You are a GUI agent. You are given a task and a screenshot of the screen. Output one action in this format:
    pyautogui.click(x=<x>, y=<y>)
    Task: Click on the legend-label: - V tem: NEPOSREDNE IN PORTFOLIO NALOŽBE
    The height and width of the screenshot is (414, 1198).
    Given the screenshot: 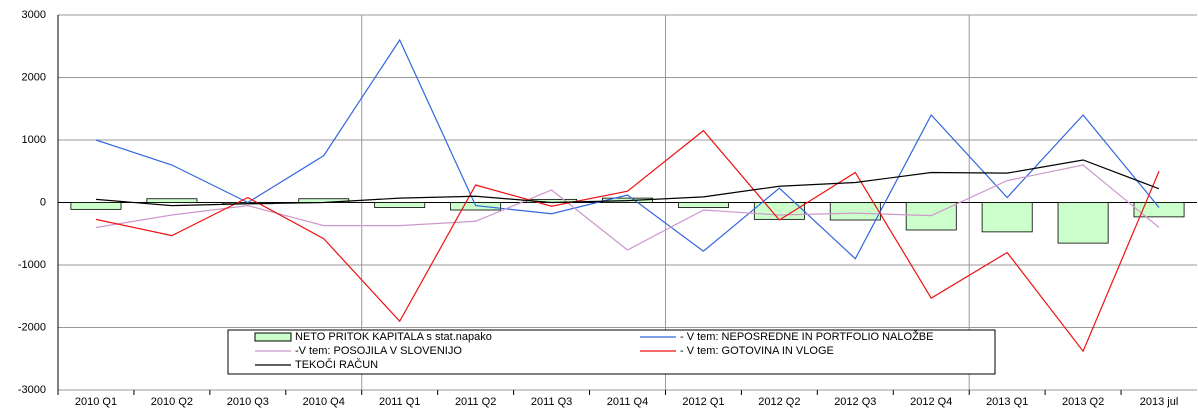 What is the action you would take?
    pyautogui.click(x=806, y=336)
    